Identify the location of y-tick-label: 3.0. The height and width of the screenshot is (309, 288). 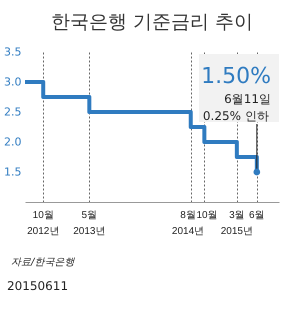
(13, 82).